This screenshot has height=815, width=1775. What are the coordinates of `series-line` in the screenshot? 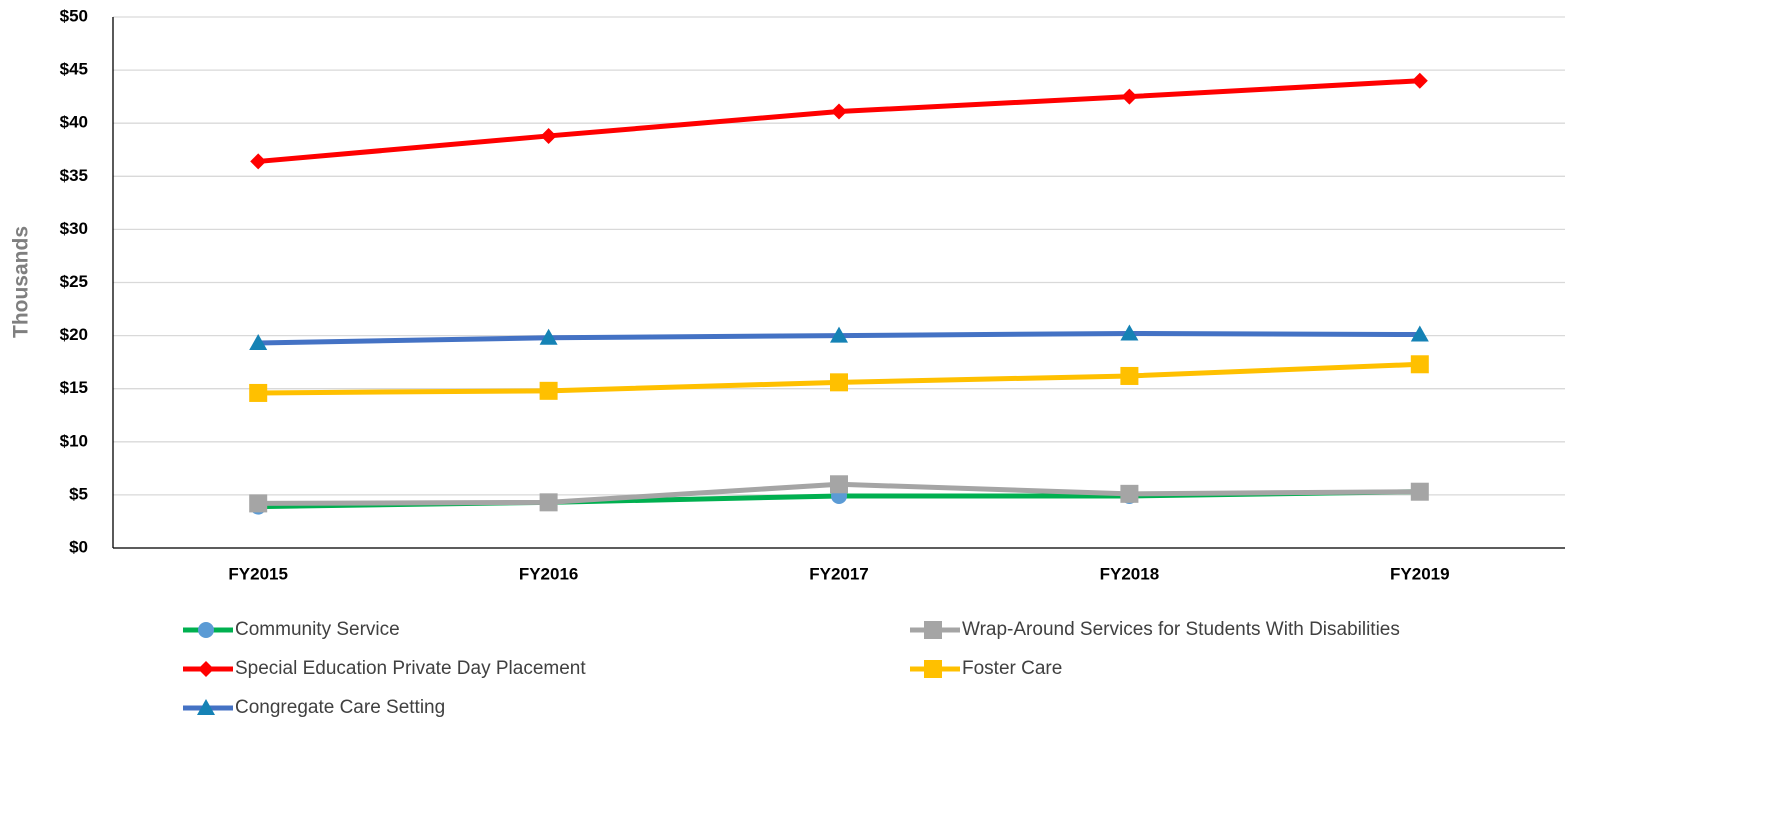 It's located at (838, 121).